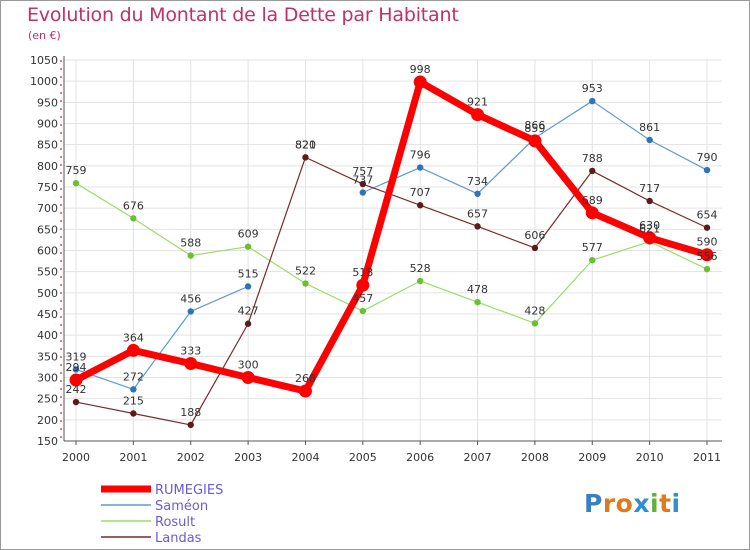 This screenshot has width=750, height=550. Describe the element at coordinates (707, 242) in the screenshot. I see `data-label: 590` at that location.